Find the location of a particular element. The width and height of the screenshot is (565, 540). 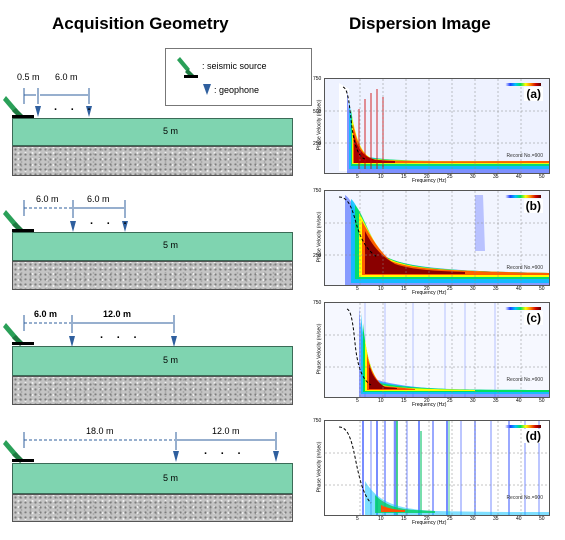

dispersion-image: (c) Record No.=900 is located at coordinates (437, 350).